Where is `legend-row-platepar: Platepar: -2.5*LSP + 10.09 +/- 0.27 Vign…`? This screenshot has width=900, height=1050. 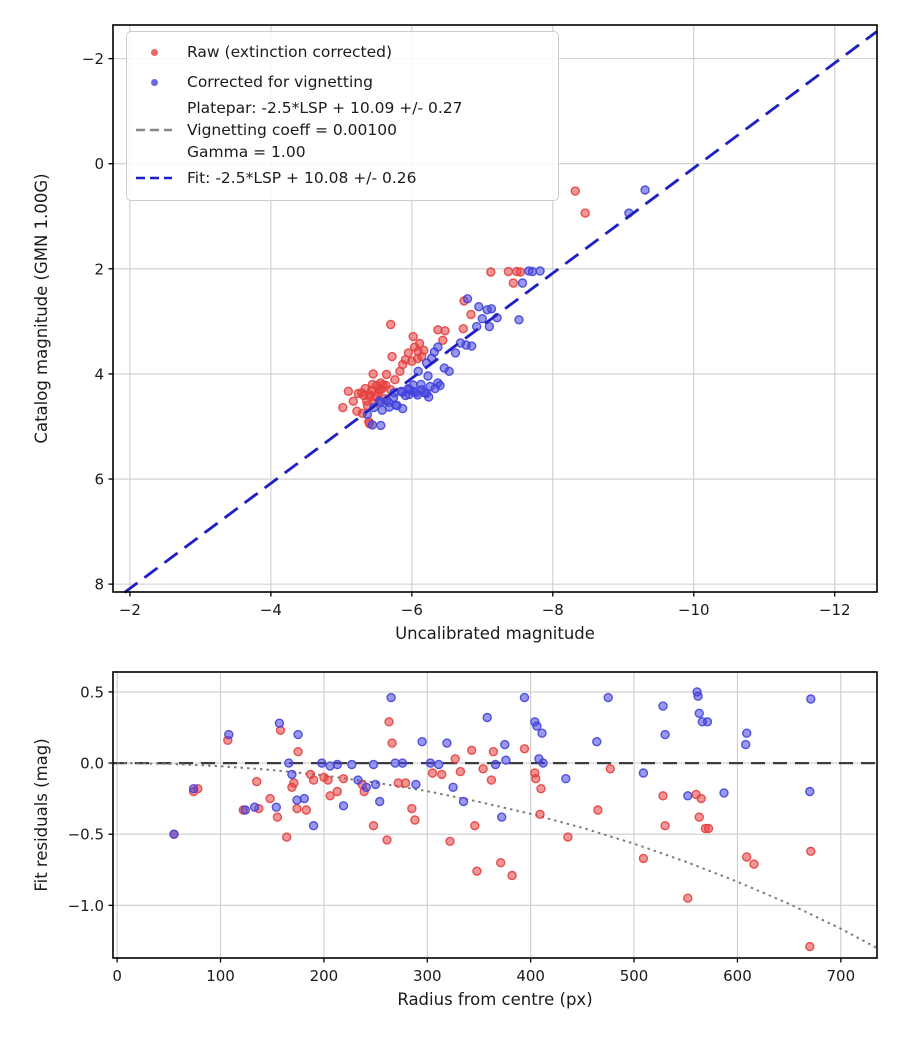
legend-row-platepar: Platepar: -2.5*LSP + 10.09 +/- 0.27 Vign… is located at coordinates (341, 130).